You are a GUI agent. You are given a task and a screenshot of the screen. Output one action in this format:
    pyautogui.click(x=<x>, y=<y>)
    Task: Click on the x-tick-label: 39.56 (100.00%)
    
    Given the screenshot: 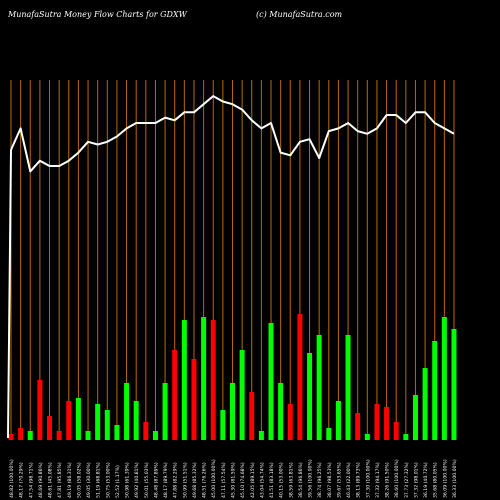 What is the action you would take?
    pyautogui.click(x=311, y=478)
    